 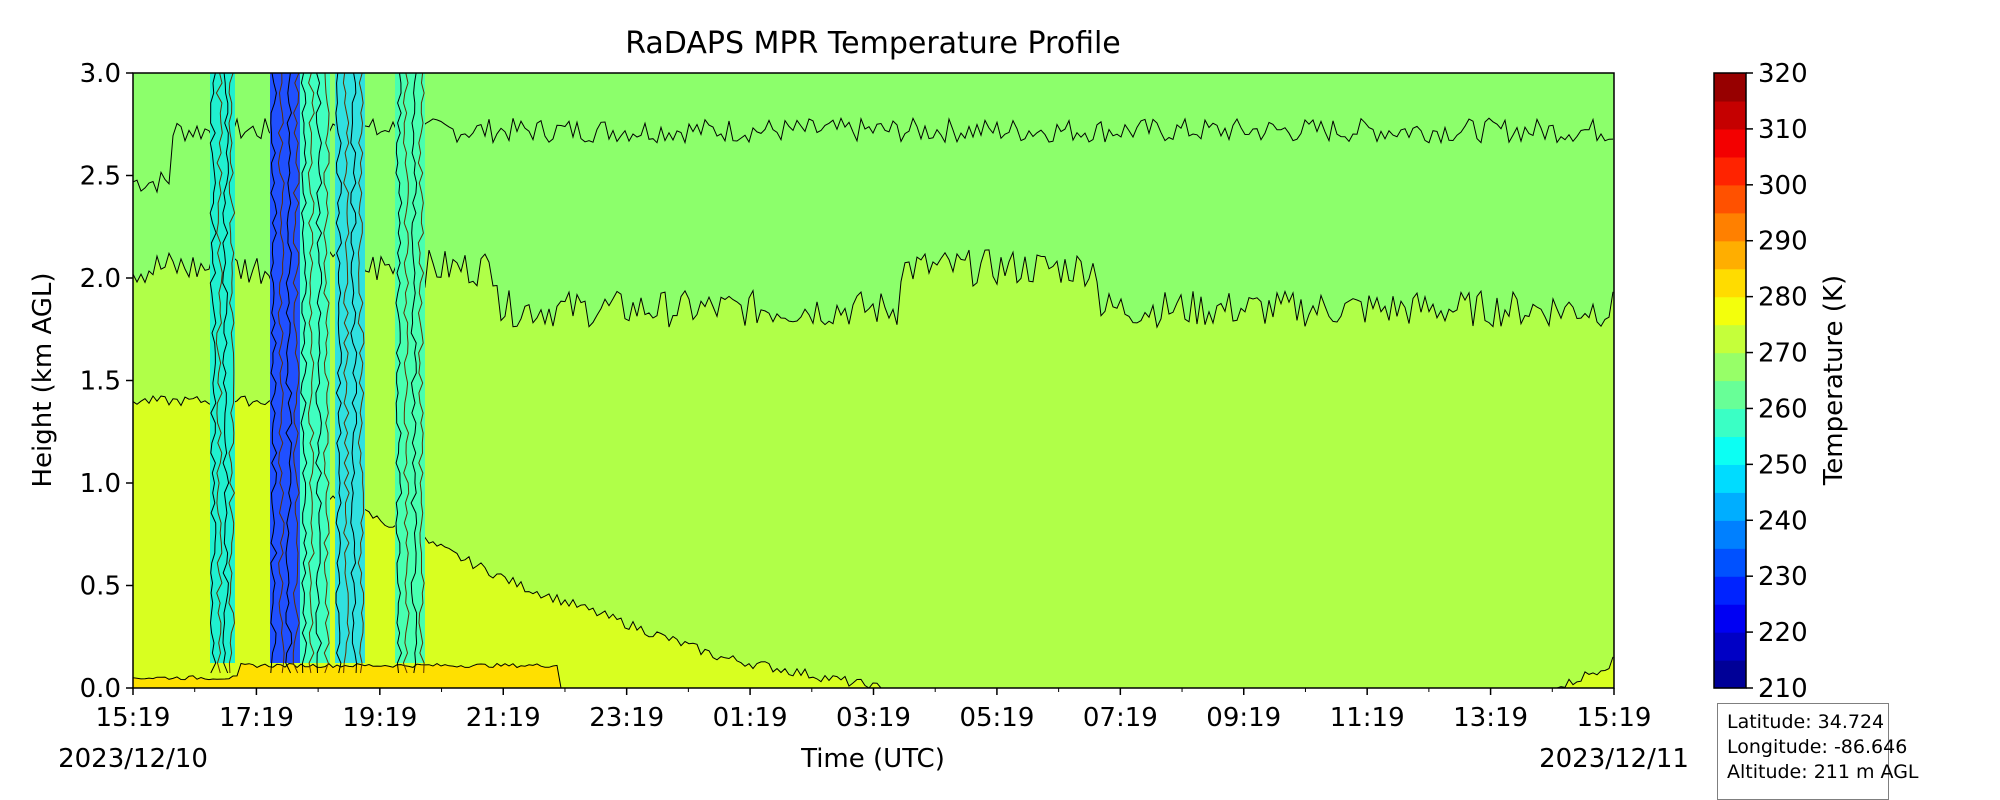 What do you see at coordinates (872, 759) in the screenshot?
I see `x-axis-label: Time (UTC)` at bounding box center [872, 759].